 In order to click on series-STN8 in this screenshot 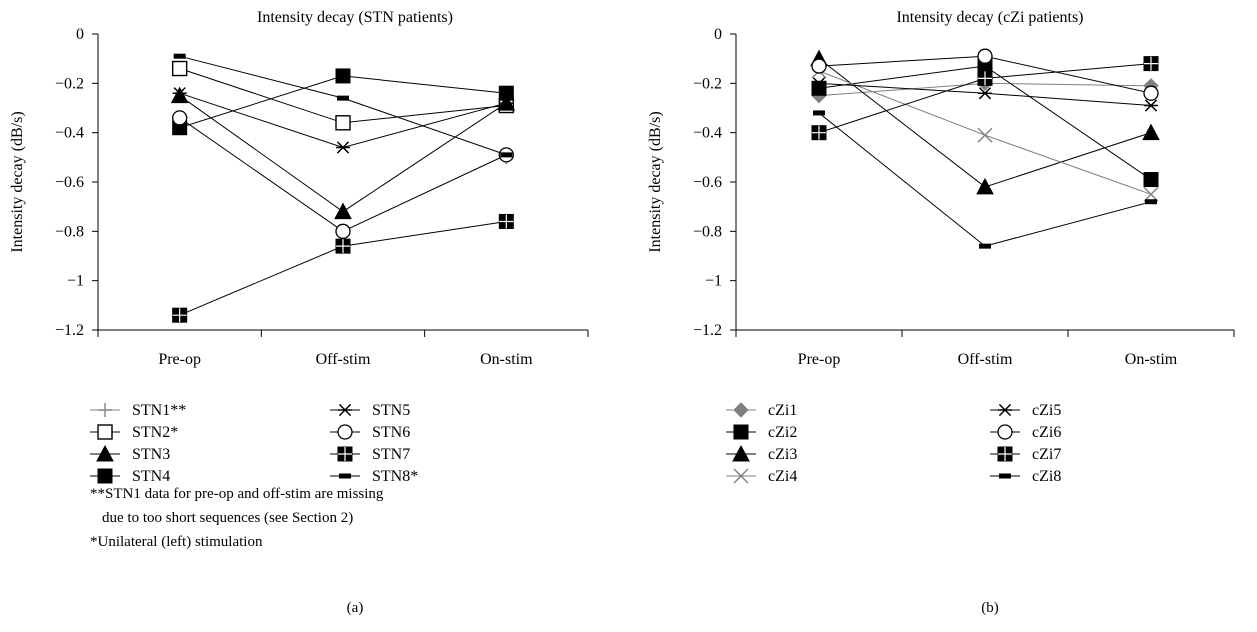, I will do `click(343, 105)`.